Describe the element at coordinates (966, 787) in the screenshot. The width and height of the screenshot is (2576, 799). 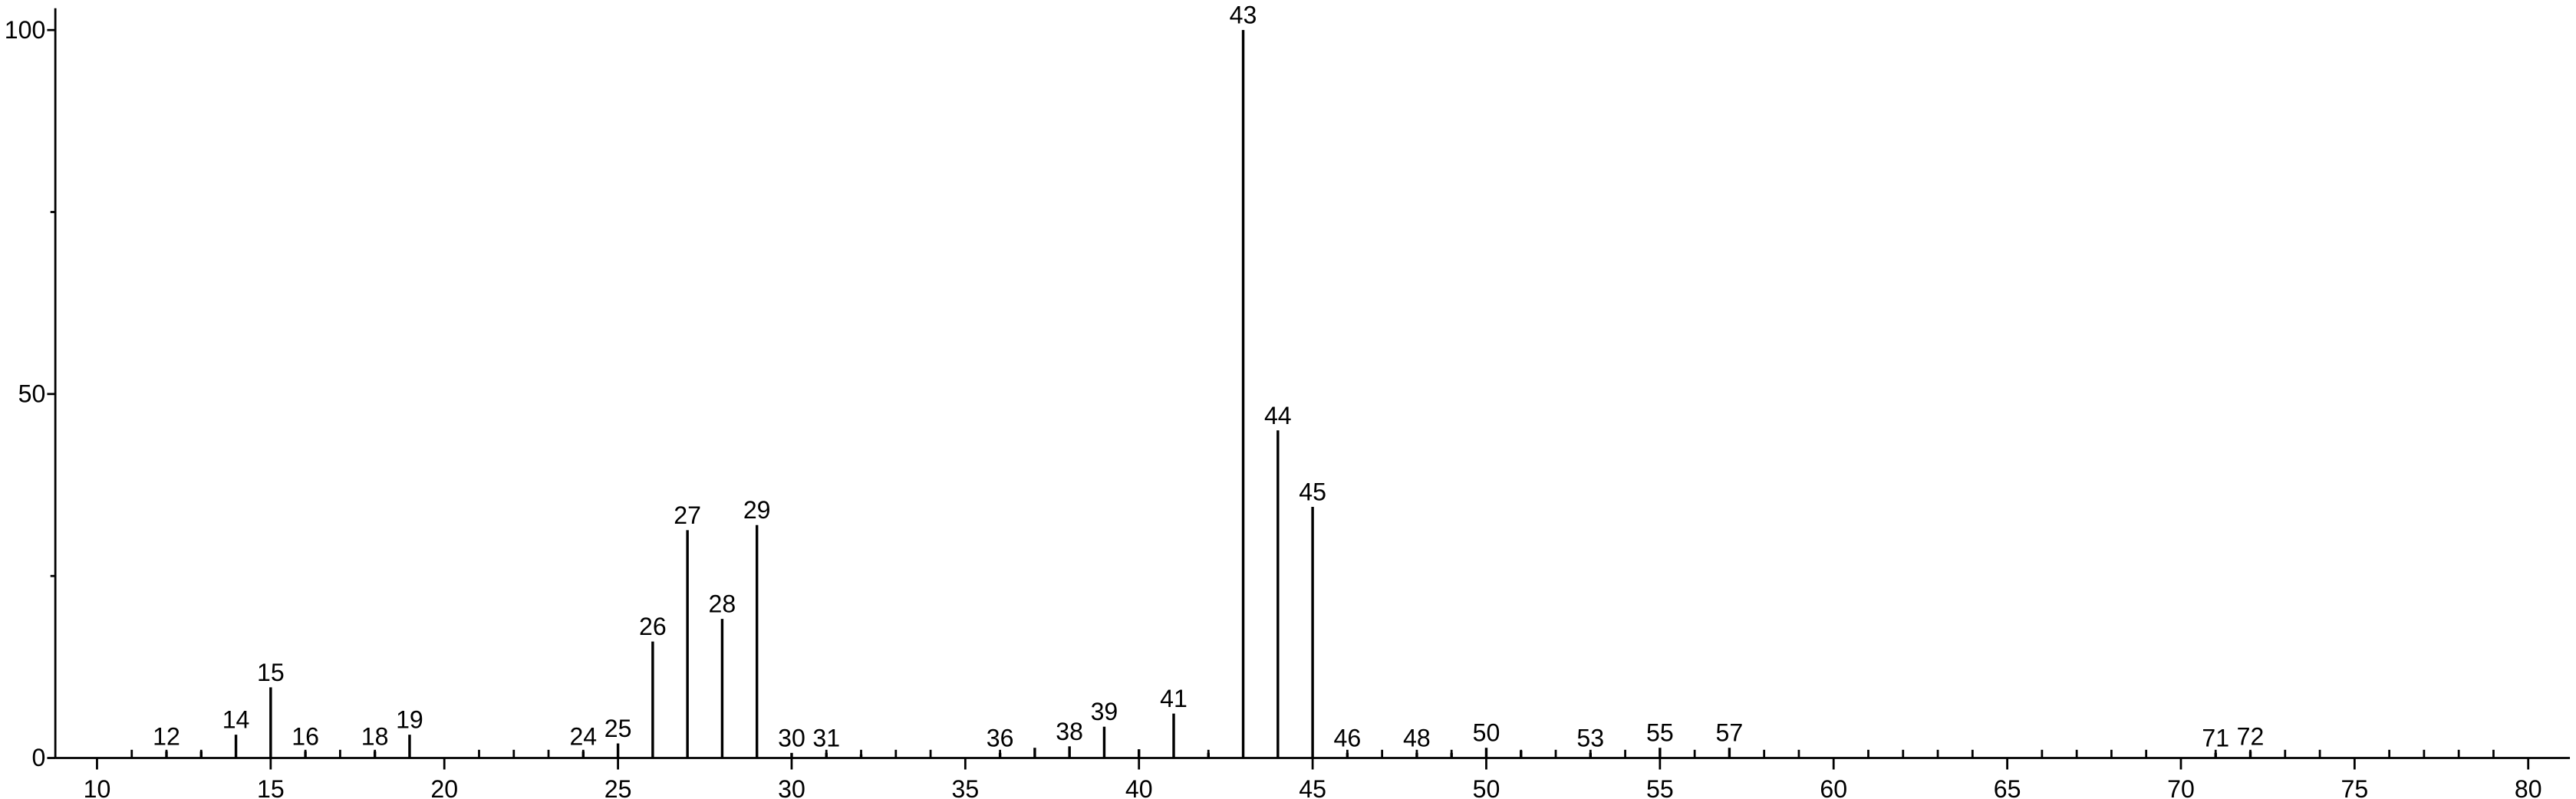
I see `x-tick-label: 35` at that location.